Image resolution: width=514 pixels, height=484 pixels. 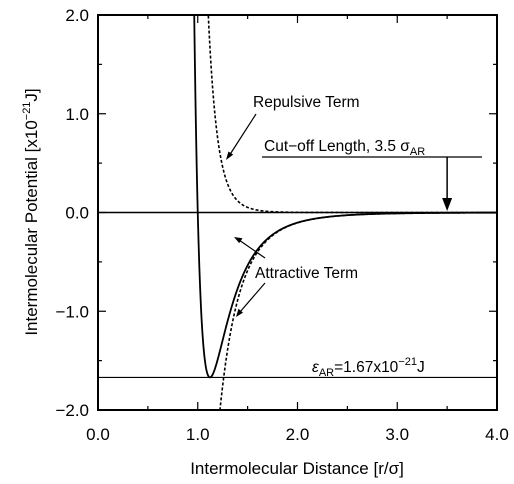 What do you see at coordinates (31, 211) in the screenshot?
I see `y-axis-title: Intermolecular Potential [x10−21J]` at bounding box center [31, 211].